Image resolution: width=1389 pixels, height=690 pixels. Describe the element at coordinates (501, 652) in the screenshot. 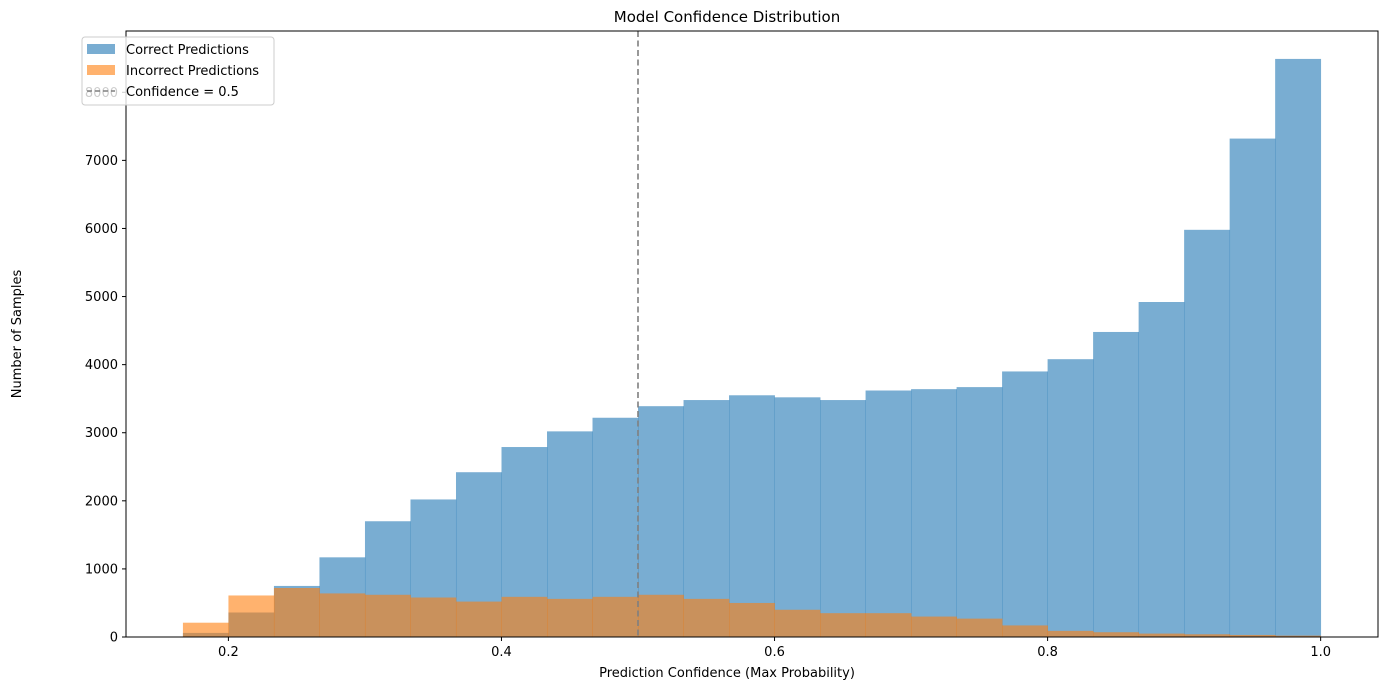

I see `x-tick-label: 0.4` at that location.